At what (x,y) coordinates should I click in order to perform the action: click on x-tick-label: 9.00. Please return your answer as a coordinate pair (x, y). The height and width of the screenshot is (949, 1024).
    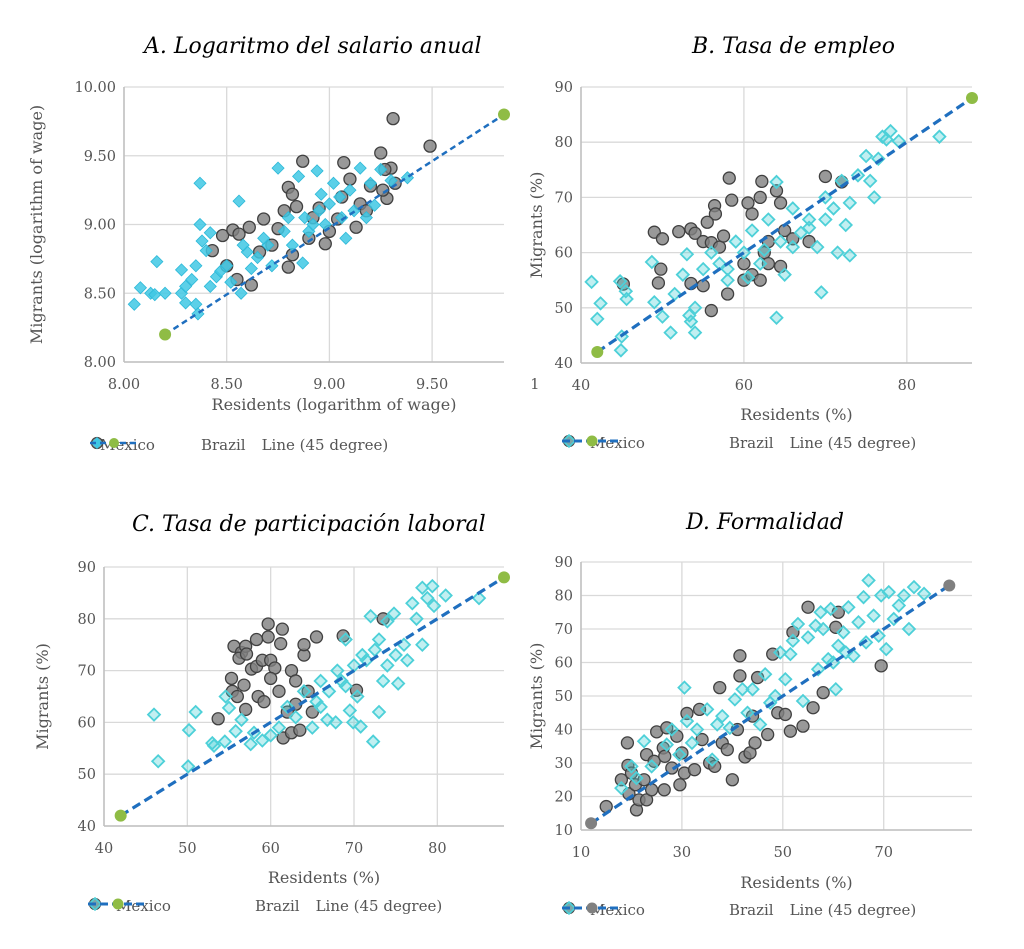
    Looking at the image, I should click on (329, 385).